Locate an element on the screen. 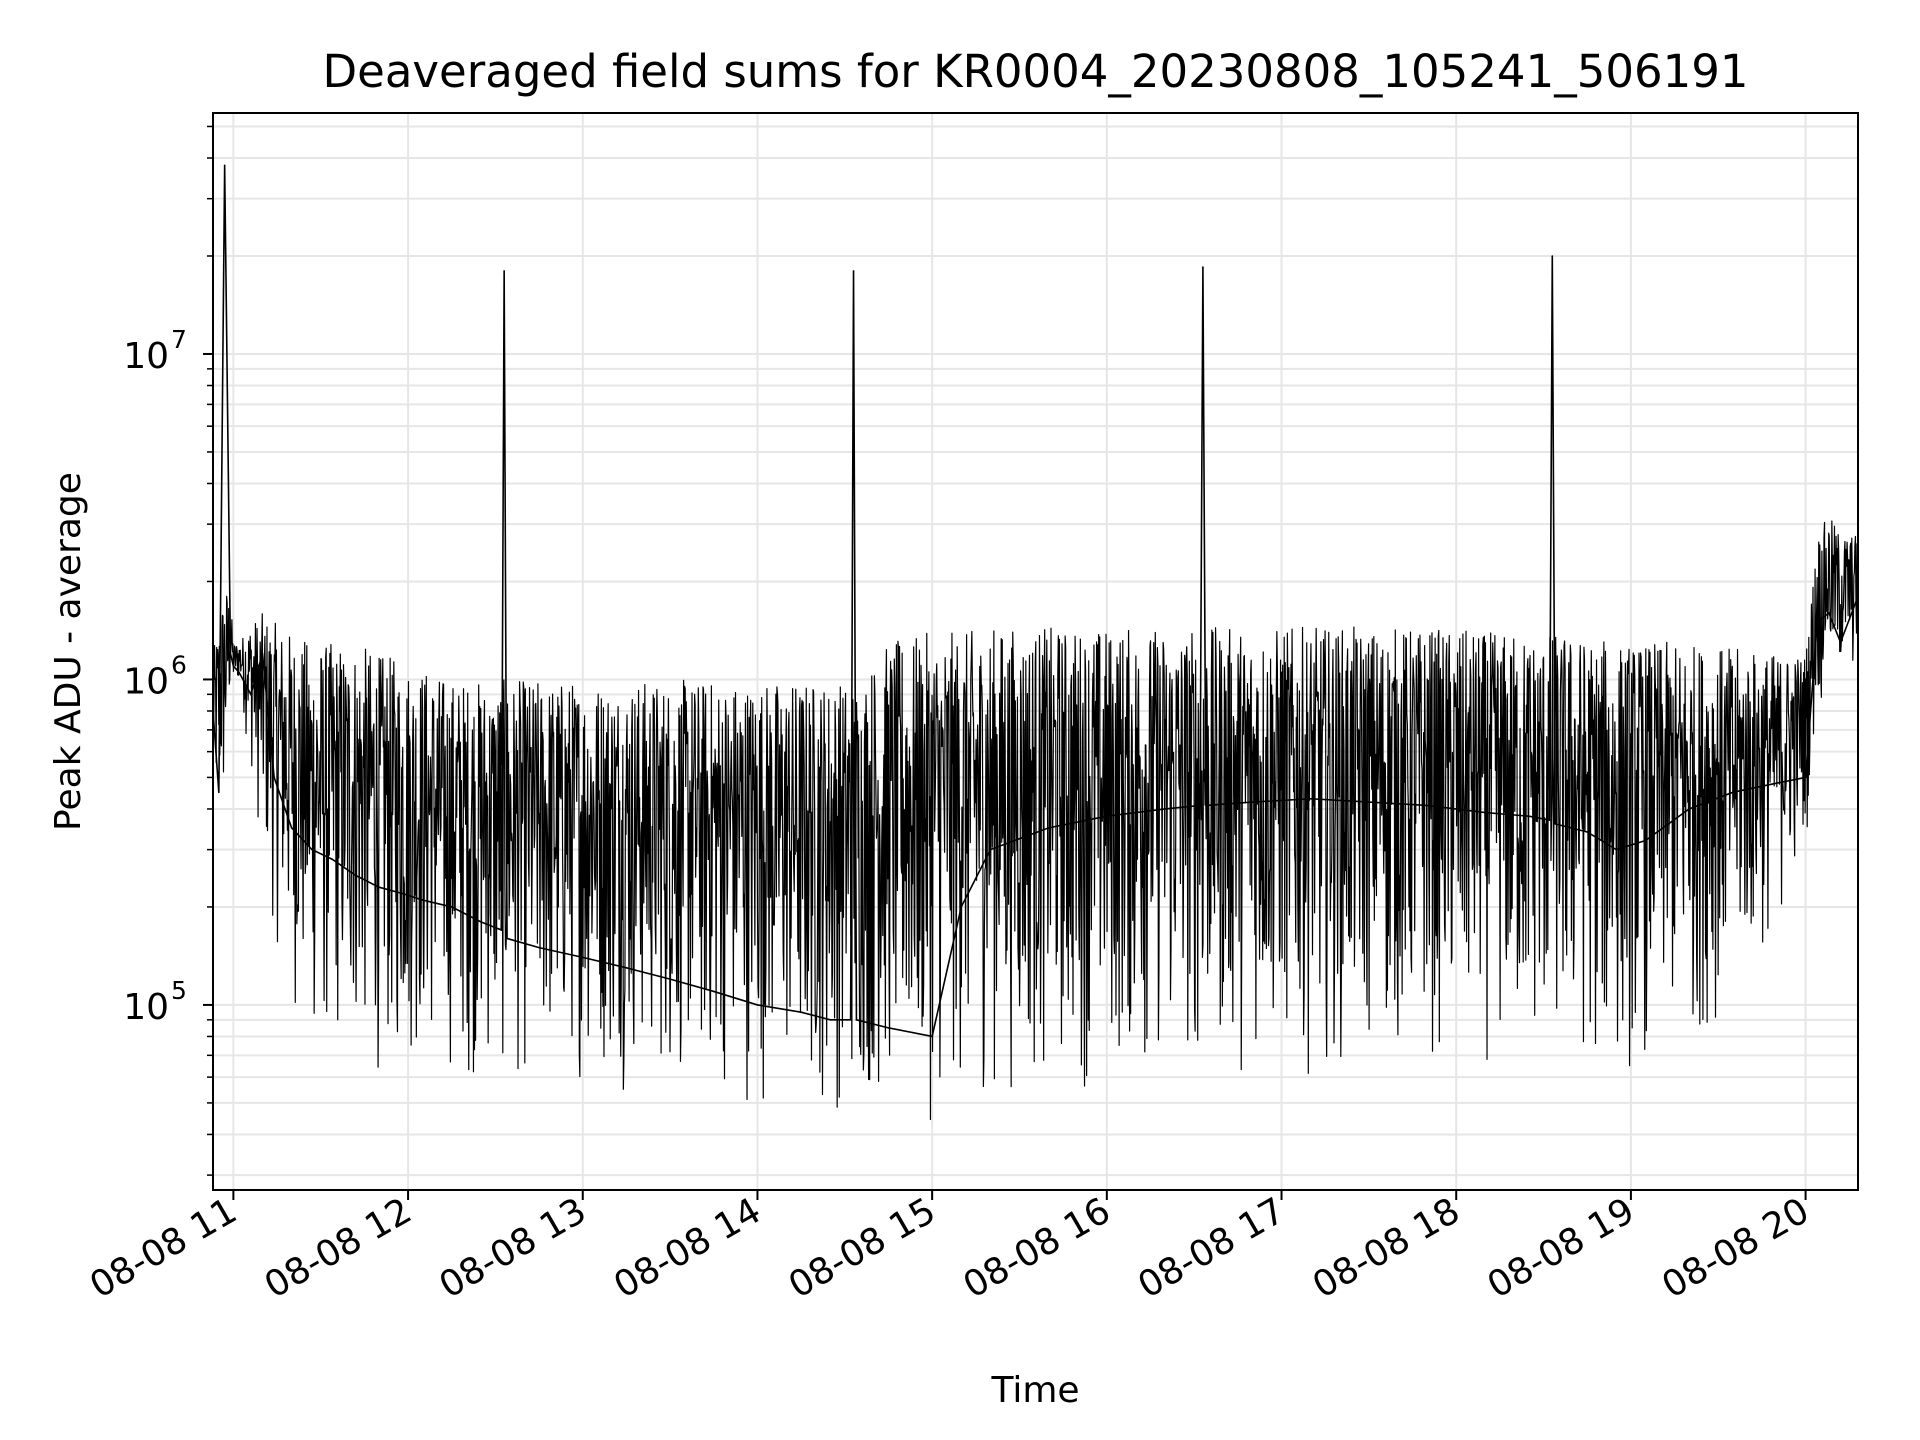 The image size is (1920, 1440). y-axis-label: Peak ADU - average is located at coordinates (68, 651).